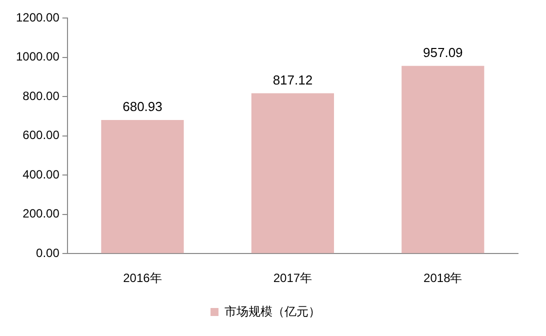 This screenshot has width=546, height=336. What do you see at coordinates (48, 253) in the screenshot?
I see `y-tick-label: 0.00` at bounding box center [48, 253].